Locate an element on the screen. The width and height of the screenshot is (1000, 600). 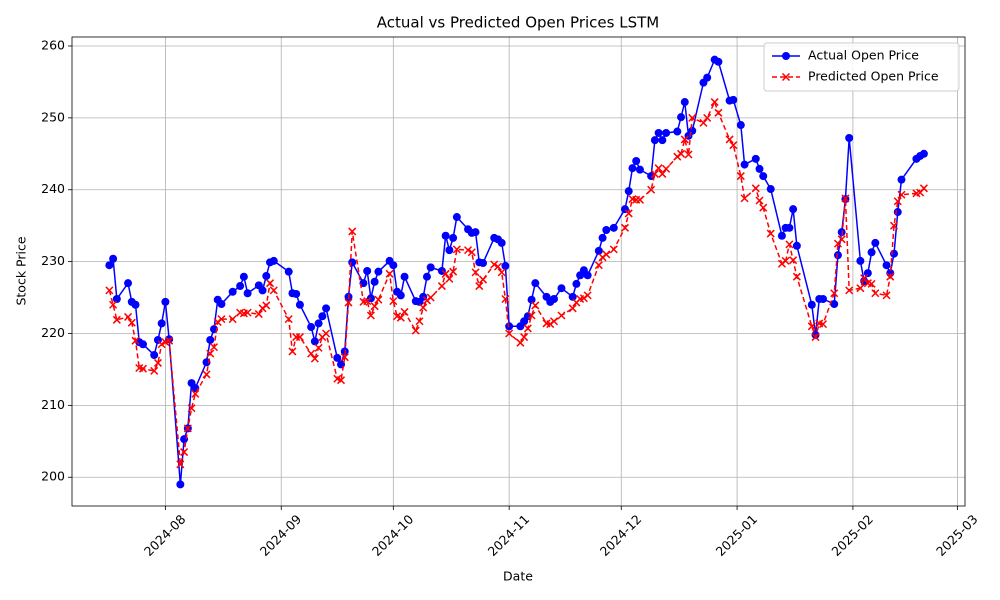
x-tick-label: 2024-10 is located at coordinates (393, 535).